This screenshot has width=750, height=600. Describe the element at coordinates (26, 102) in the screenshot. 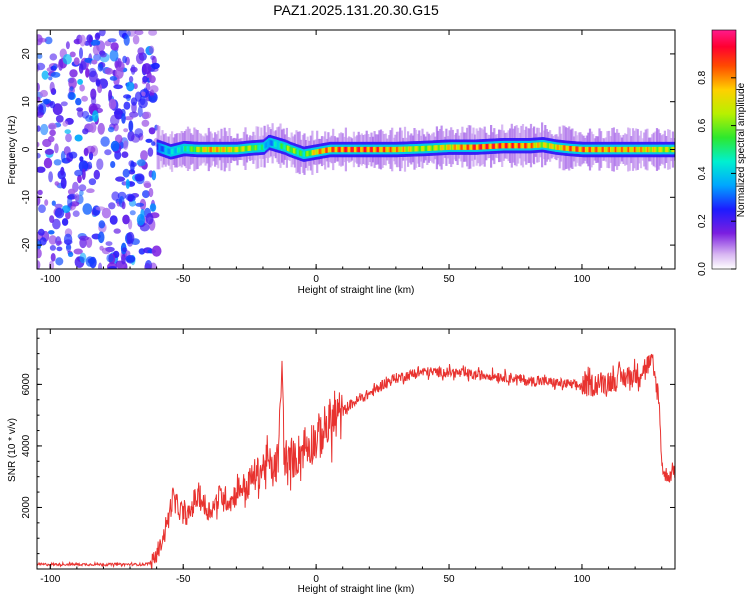

I see `y-tick-label: 10` at that location.